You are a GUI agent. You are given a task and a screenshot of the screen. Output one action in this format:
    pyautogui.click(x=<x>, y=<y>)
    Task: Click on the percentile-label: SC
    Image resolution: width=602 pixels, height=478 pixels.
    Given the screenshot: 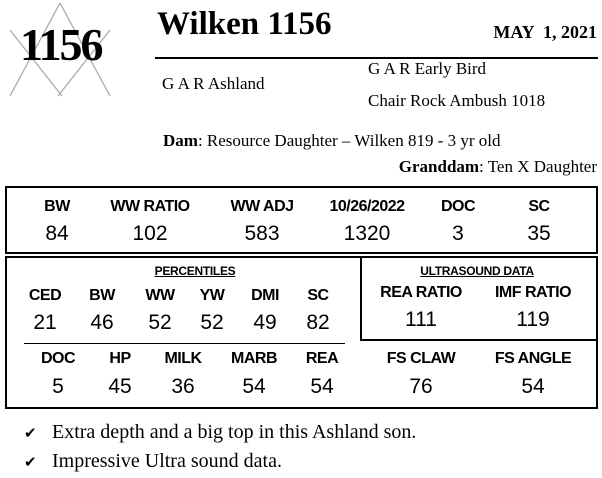 What is the action you would take?
    pyautogui.click(x=318, y=295)
    